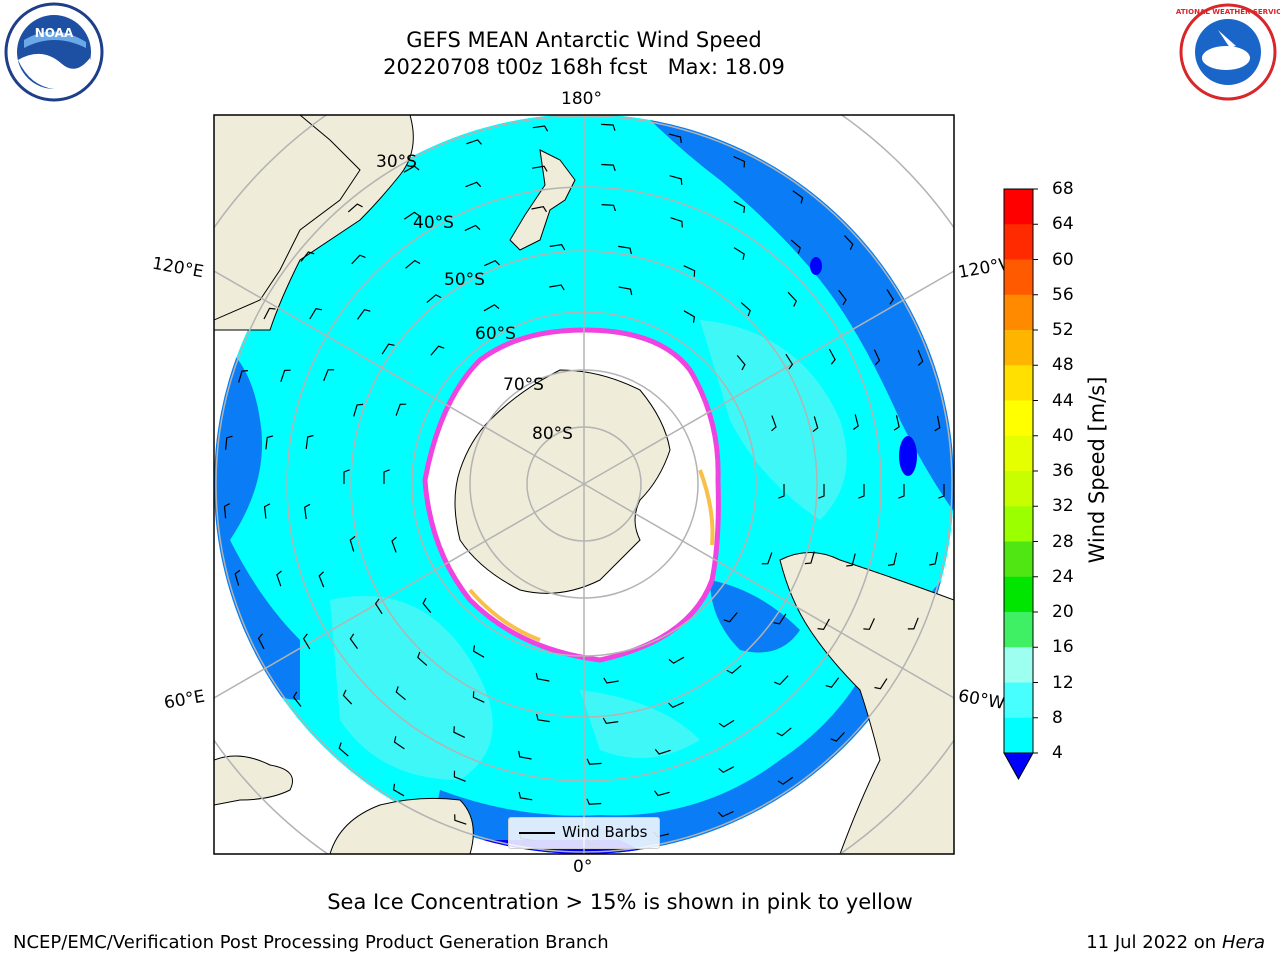 This screenshot has height=960, width=1280. What do you see at coordinates (1063, 612) in the screenshot?
I see `colorbar-tick-label: 20` at bounding box center [1063, 612].